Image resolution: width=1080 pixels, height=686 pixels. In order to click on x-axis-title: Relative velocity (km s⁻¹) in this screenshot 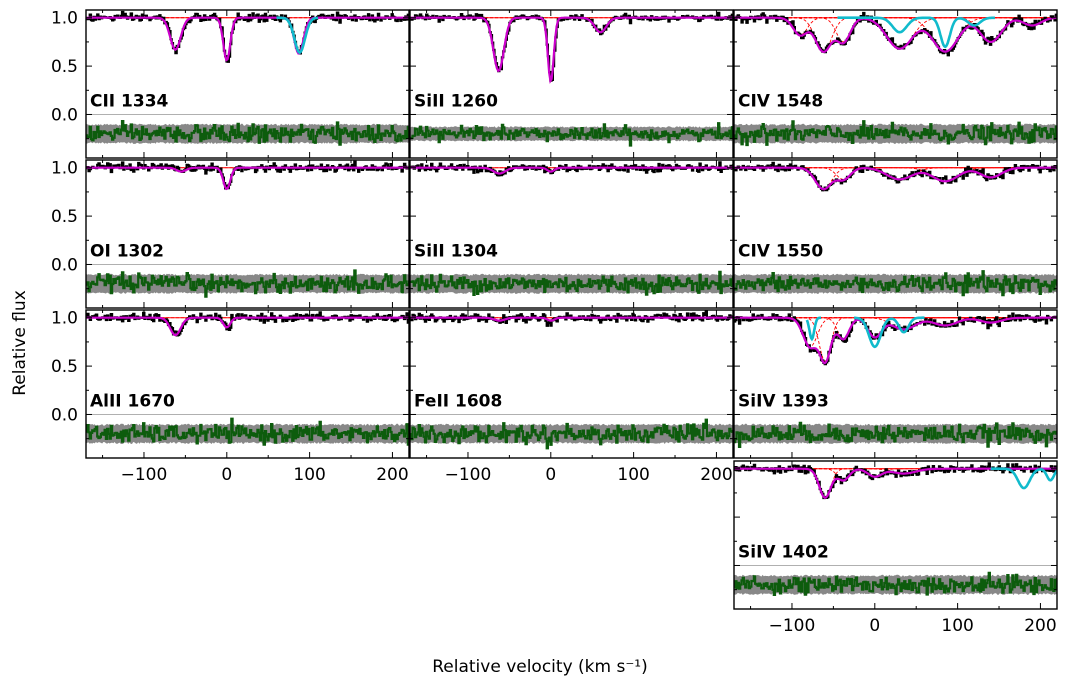, I will do `click(540, 667)`.